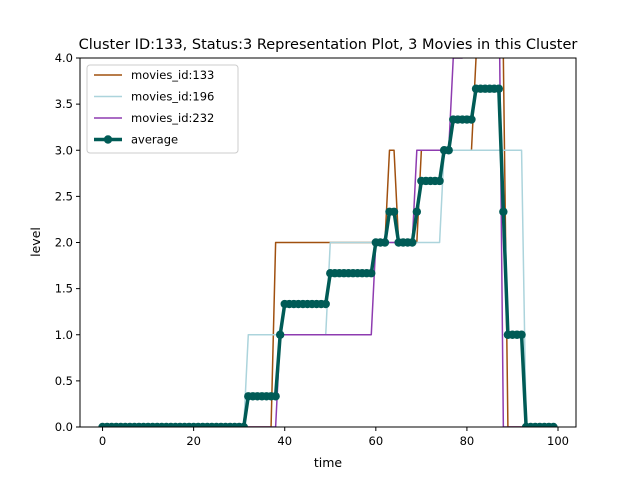 Image resolution: width=640 pixels, height=480 pixels. What do you see at coordinates (558, 441) in the screenshot?
I see `x-tick-label-5: 100` at bounding box center [558, 441].